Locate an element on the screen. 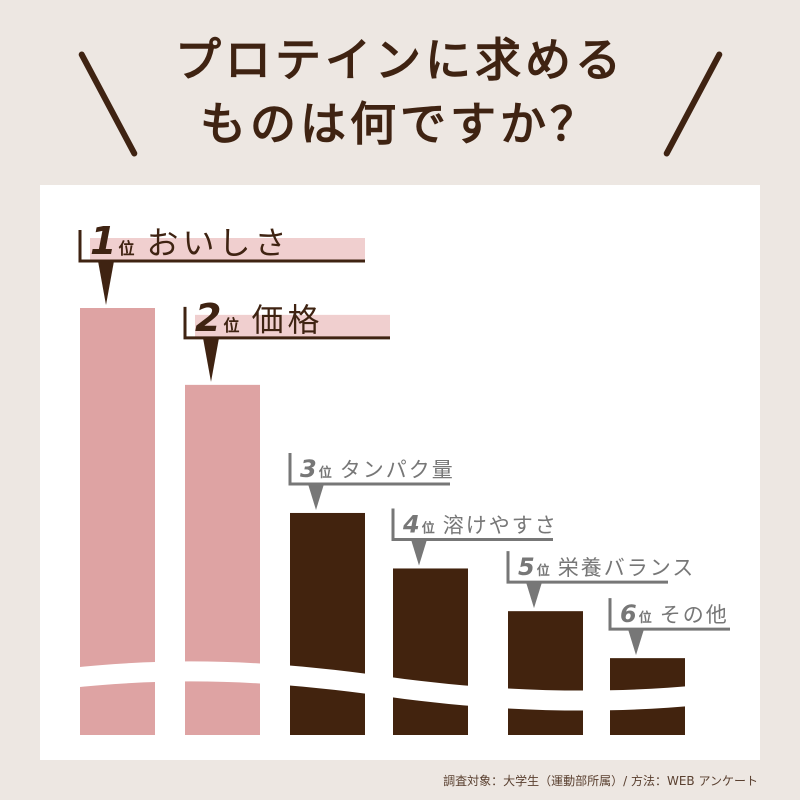  category-label: 溶けやすさ is located at coordinates (500, 525).